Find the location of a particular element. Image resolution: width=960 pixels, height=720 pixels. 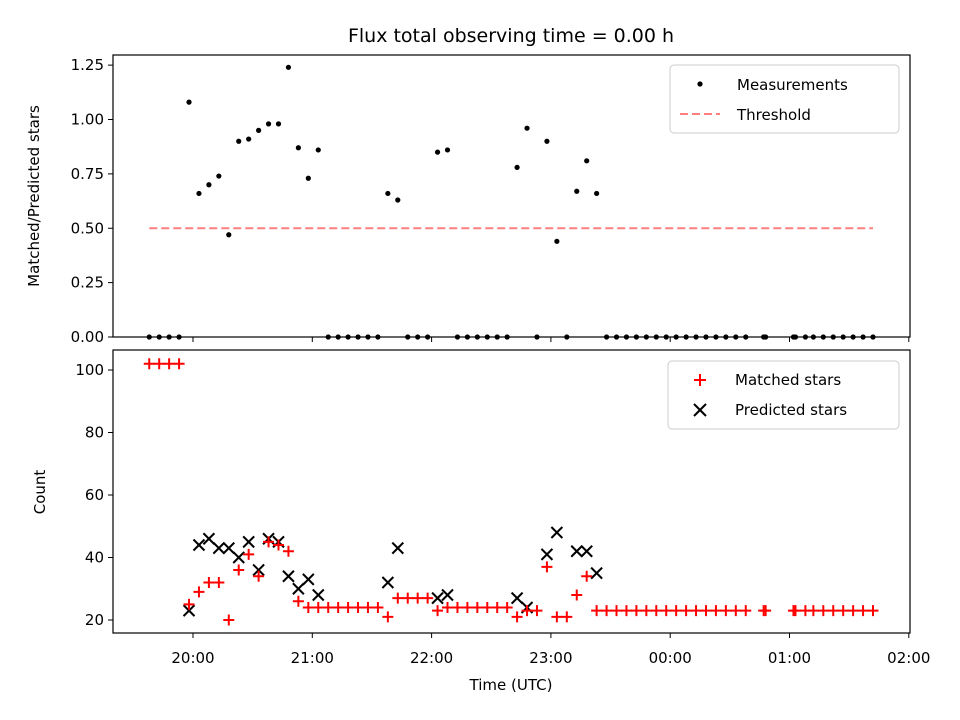

bottom-x-tick-label: 22:00 is located at coordinates (431, 658).